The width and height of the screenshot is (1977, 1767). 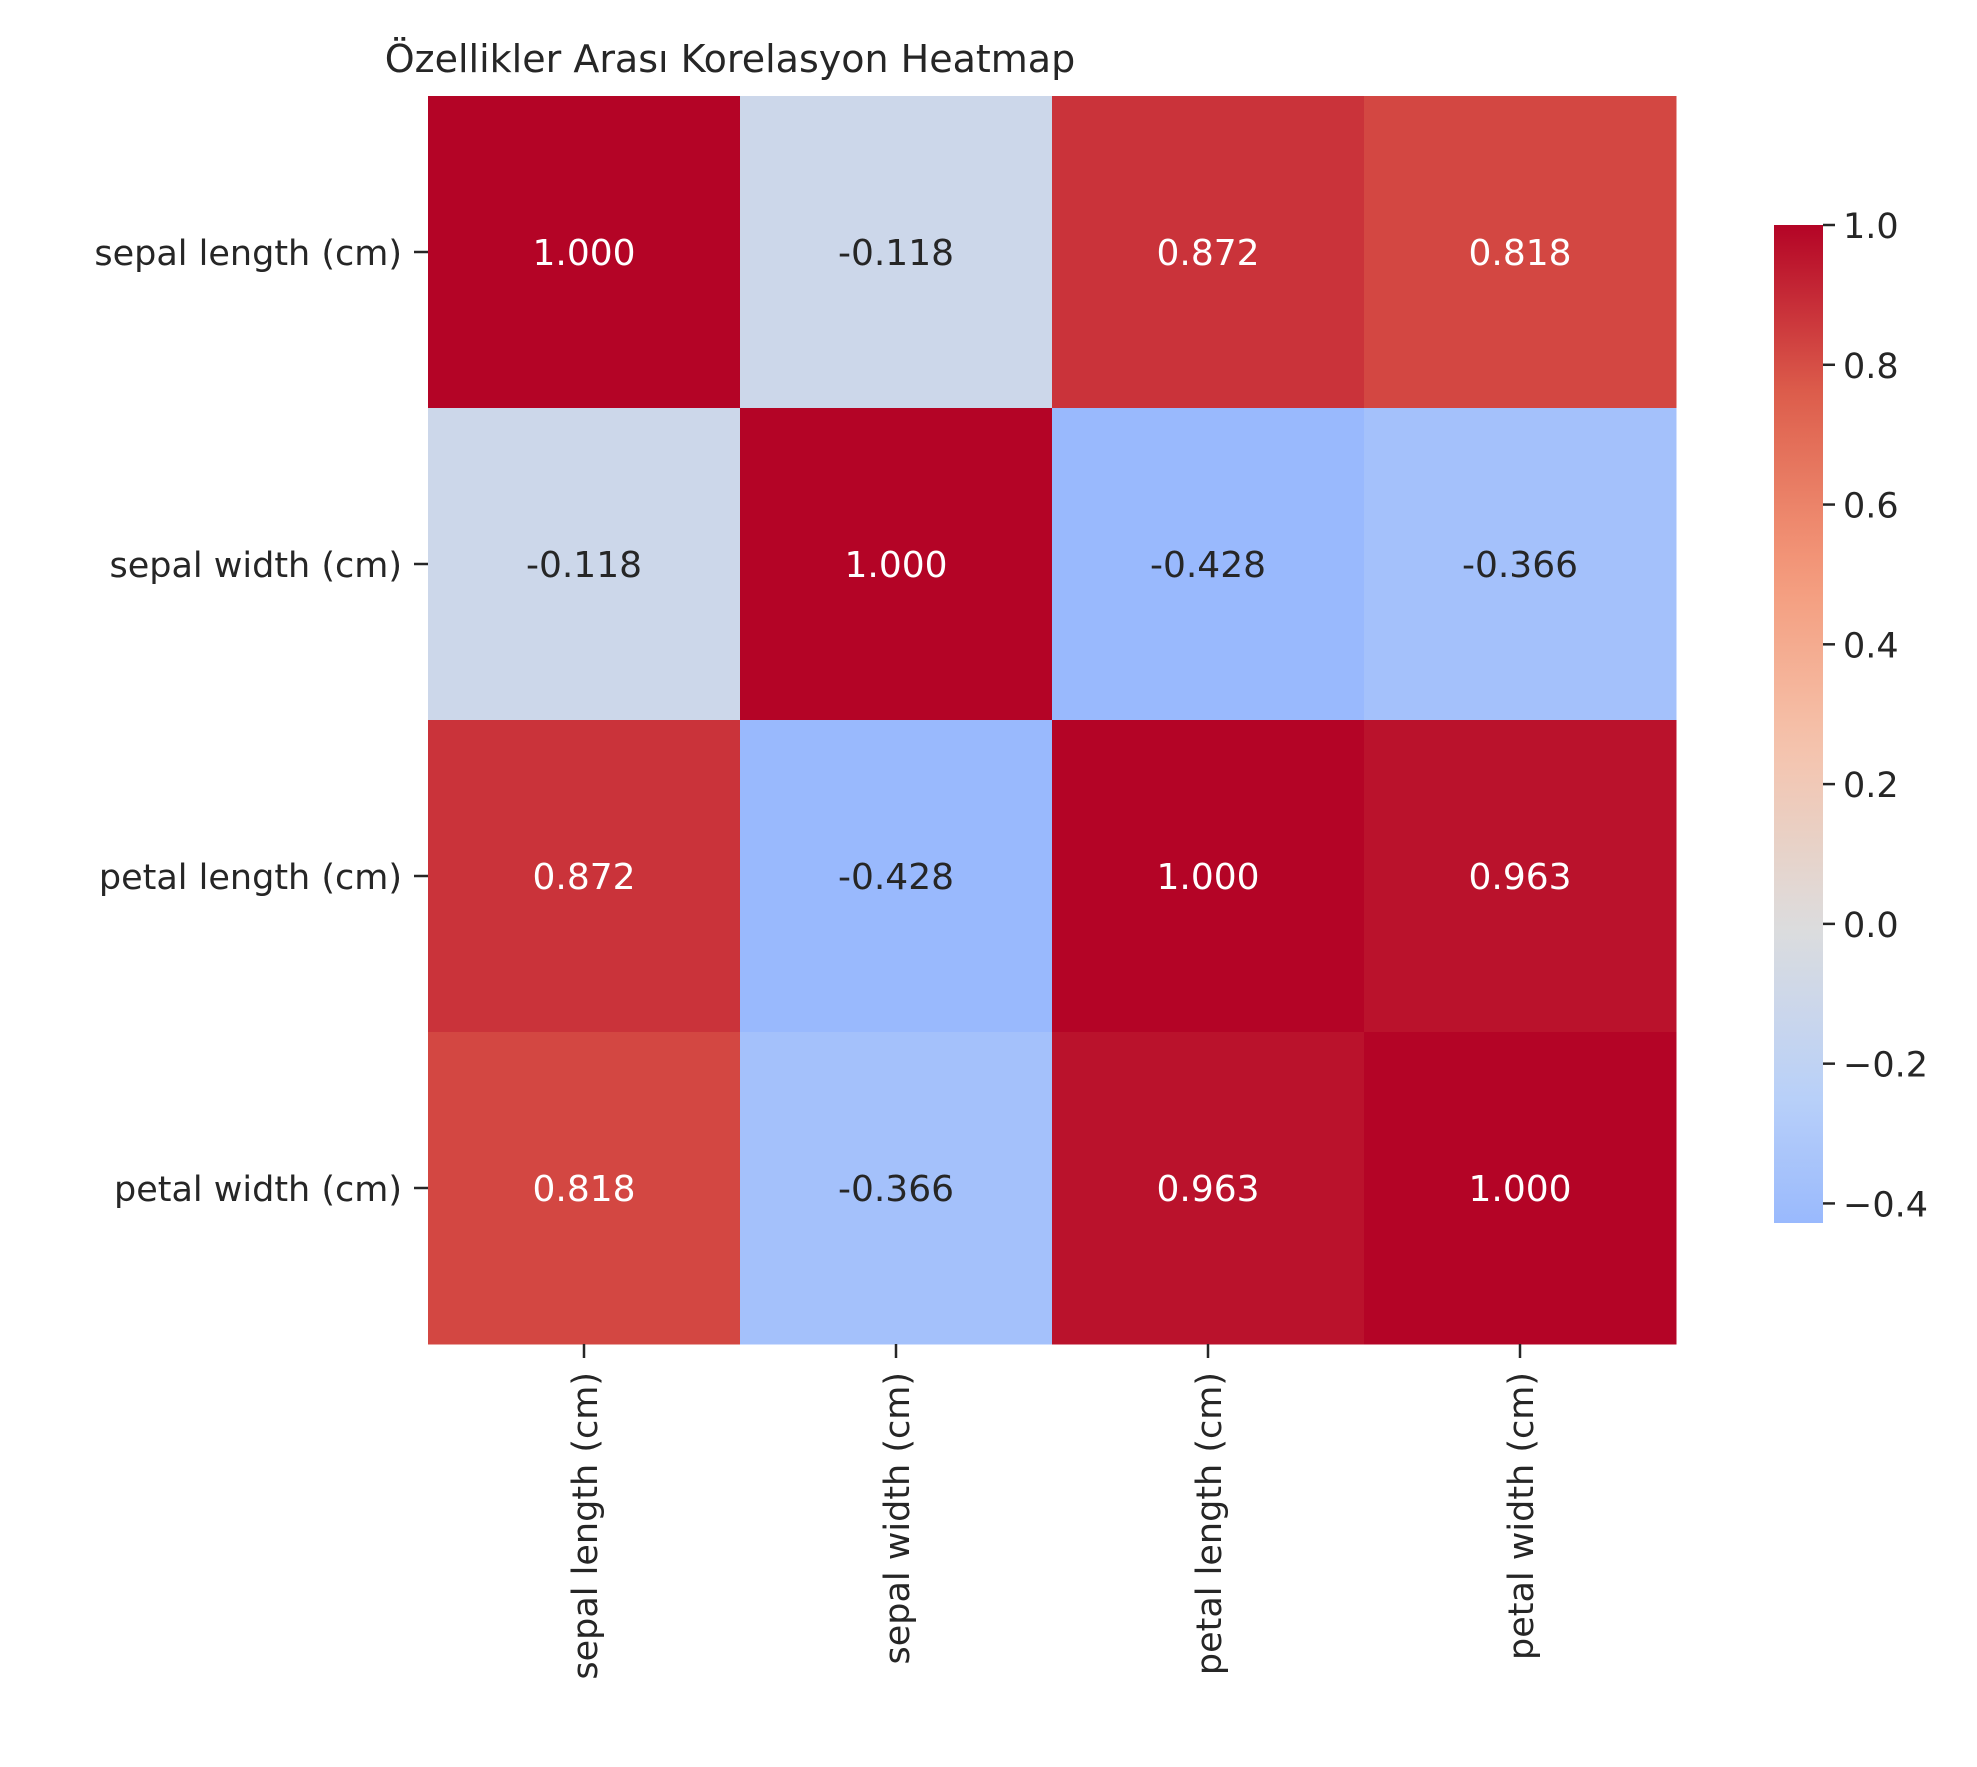 What do you see at coordinates (250, 878) in the screenshot?
I see `y-tick-label: petal length (cm)` at bounding box center [250, 878].